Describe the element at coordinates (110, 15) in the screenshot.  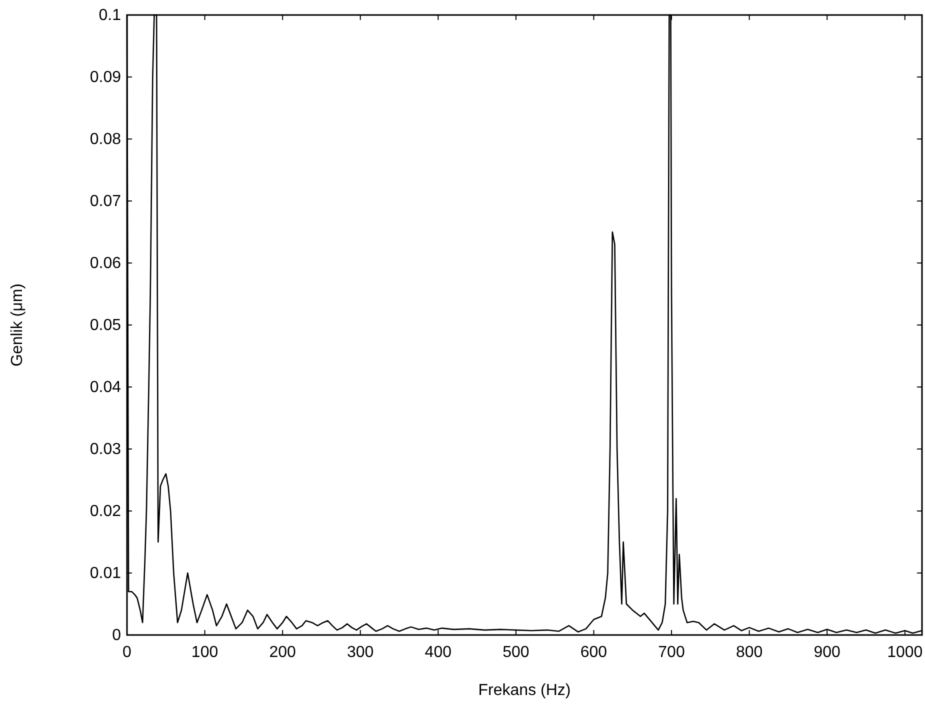
I see `y-tick-label: 0.1` at that location.